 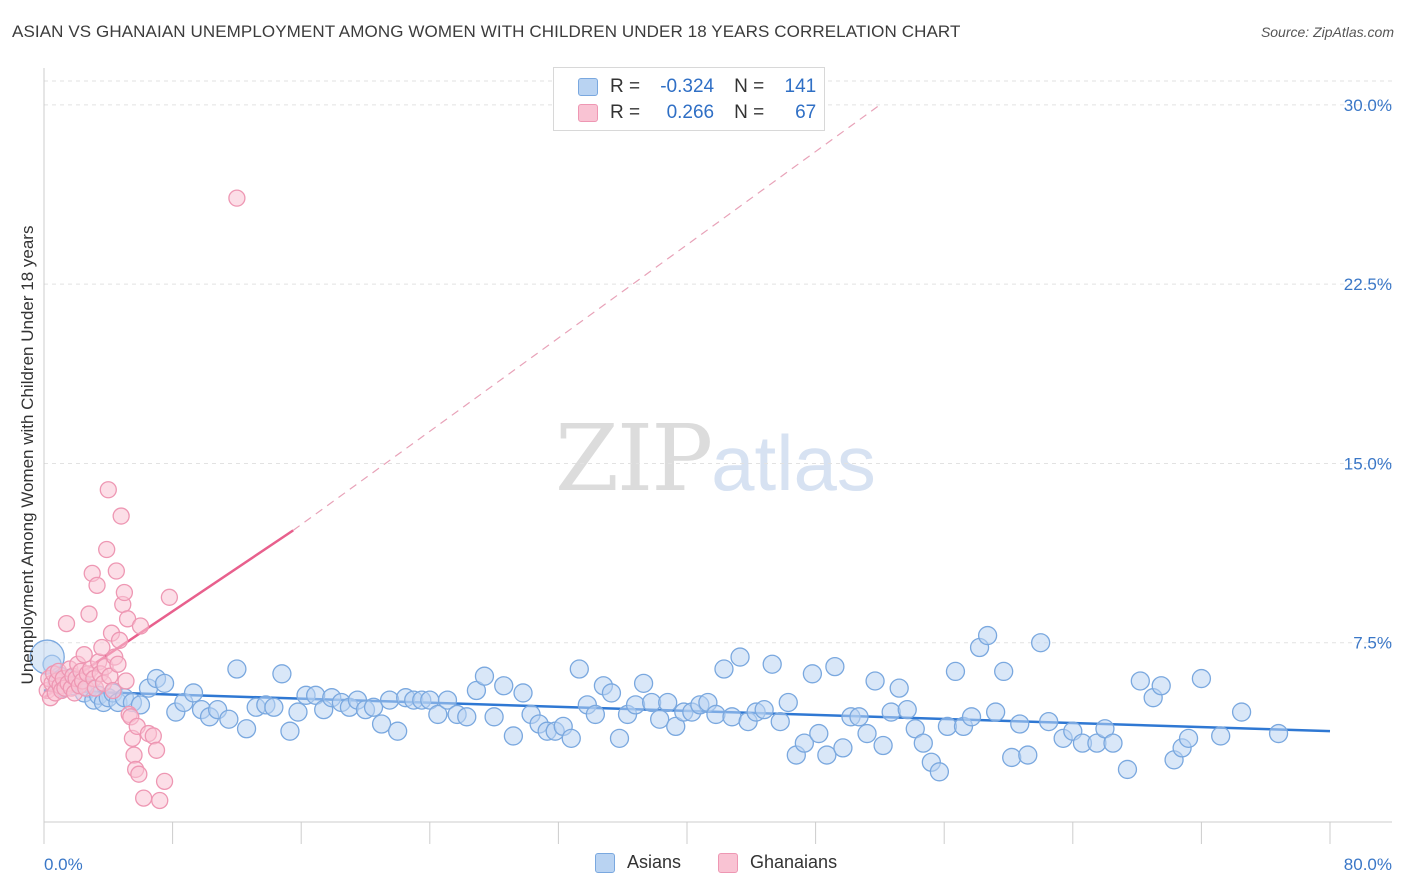 What do you see at coordinates (605, 862) in the screenshot?
I see `series-swatch-asians` at bounding box center [605, 862].